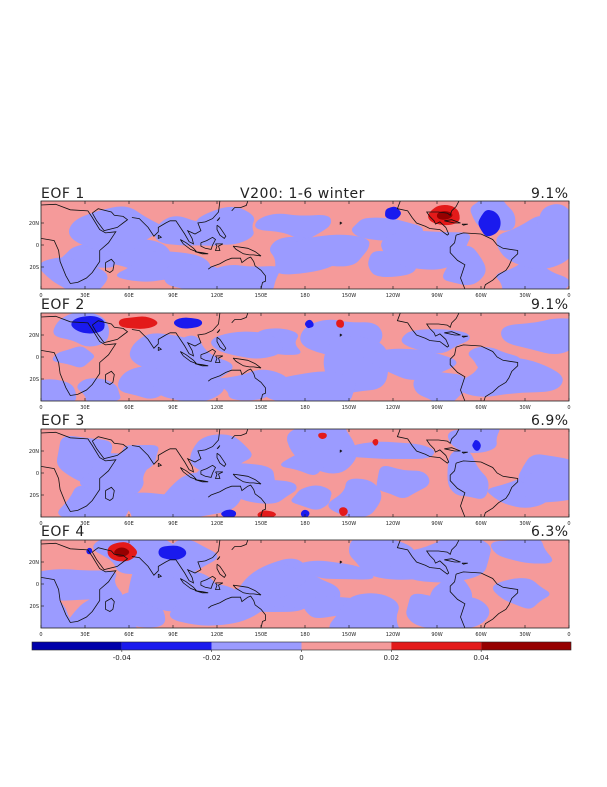  What do you see at coordinates (550, 421) in the screenshot?
I see `panel-3-variance: 6.9%` at bounding box center [550, 421].